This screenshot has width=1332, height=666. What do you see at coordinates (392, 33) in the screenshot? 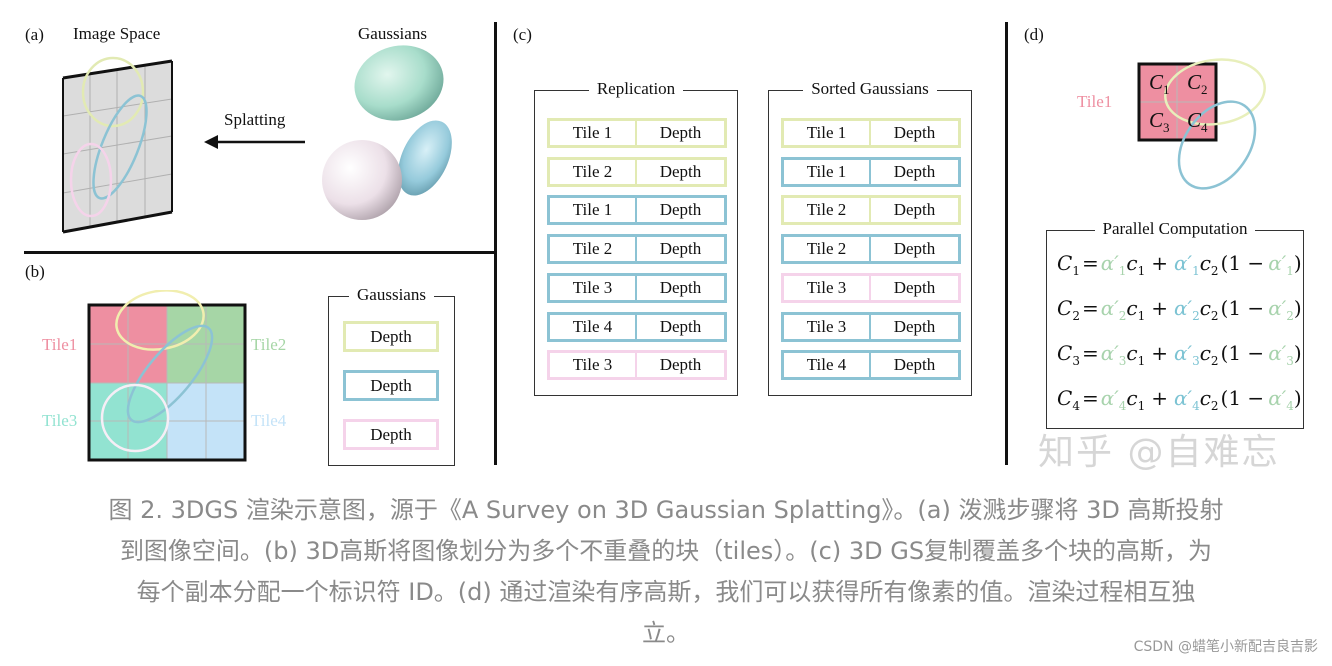
I see `gaussians-title: Gaussians` at bounding box center [392, 33].